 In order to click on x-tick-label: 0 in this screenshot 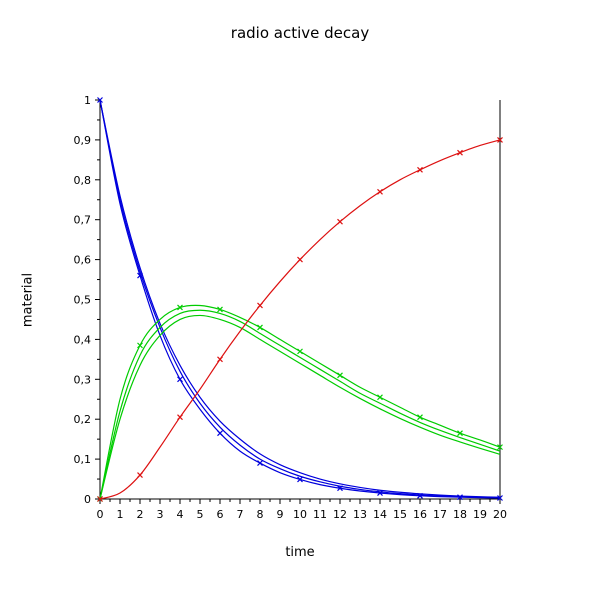, I will do `click(100, 514)`.